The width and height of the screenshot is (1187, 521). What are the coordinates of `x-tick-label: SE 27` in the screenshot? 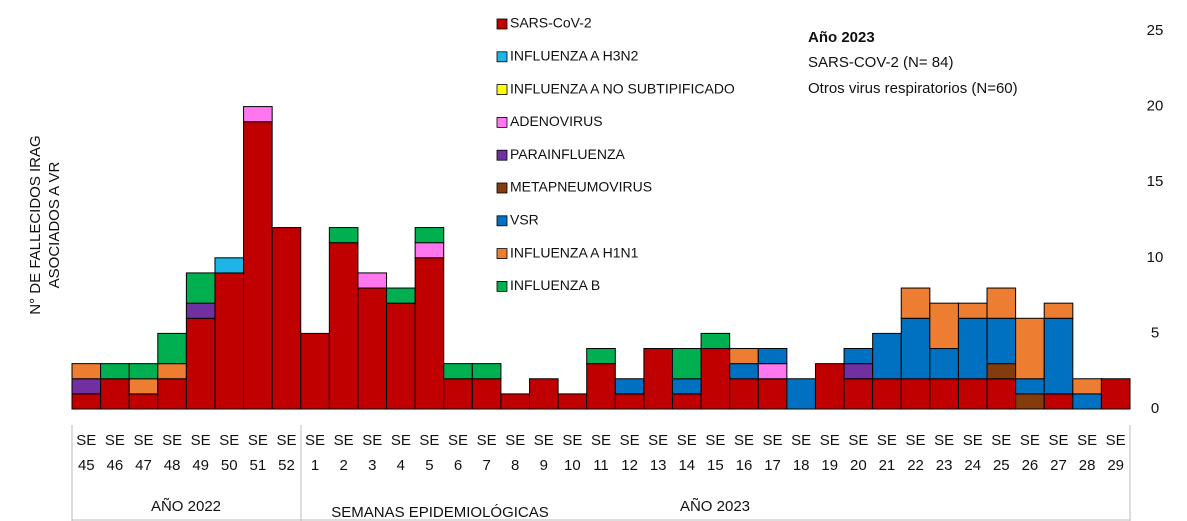 It's located at (1058, 453).